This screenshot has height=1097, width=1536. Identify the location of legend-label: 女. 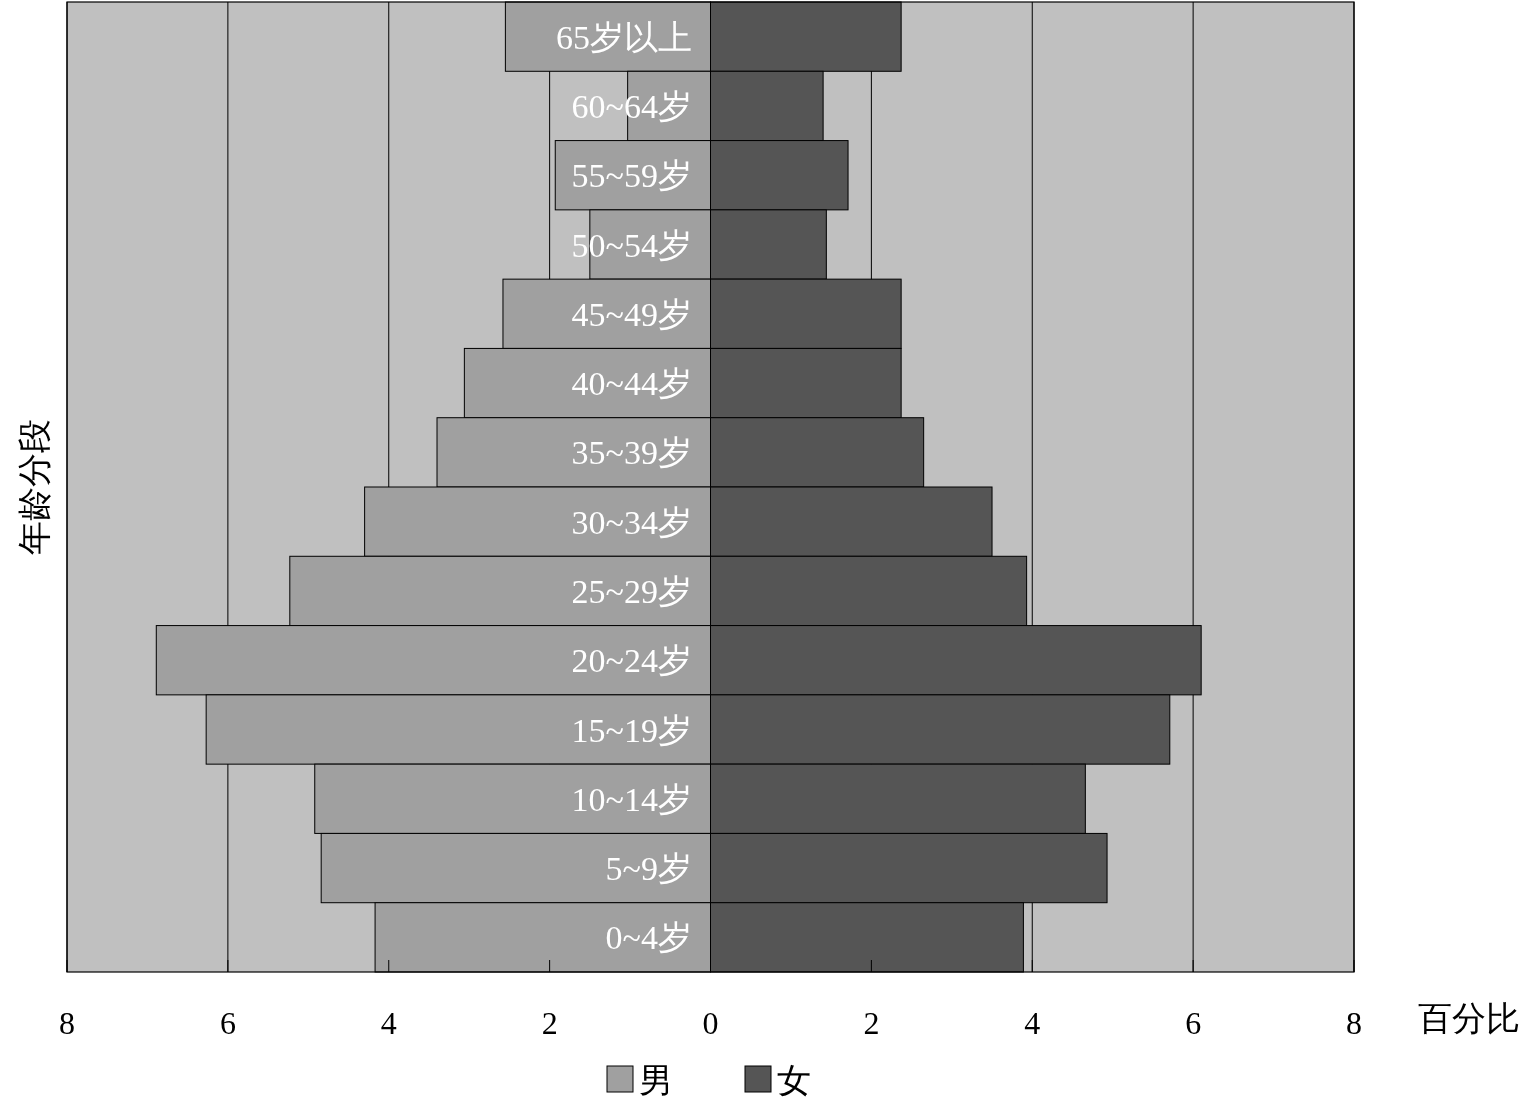
(794, 1079).